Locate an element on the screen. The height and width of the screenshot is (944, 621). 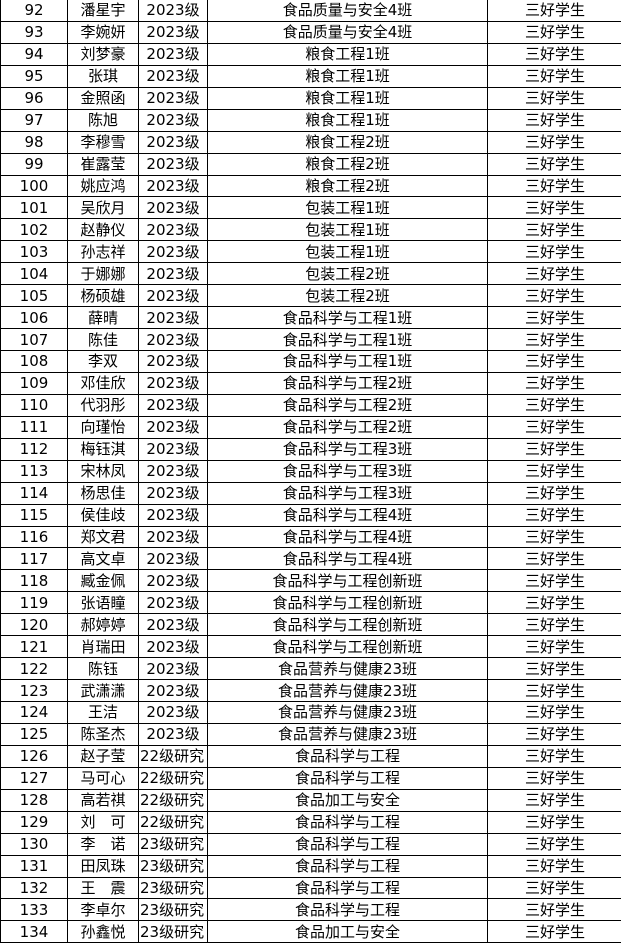
row-number-cell: 134 is located at coordinates (34, 932).